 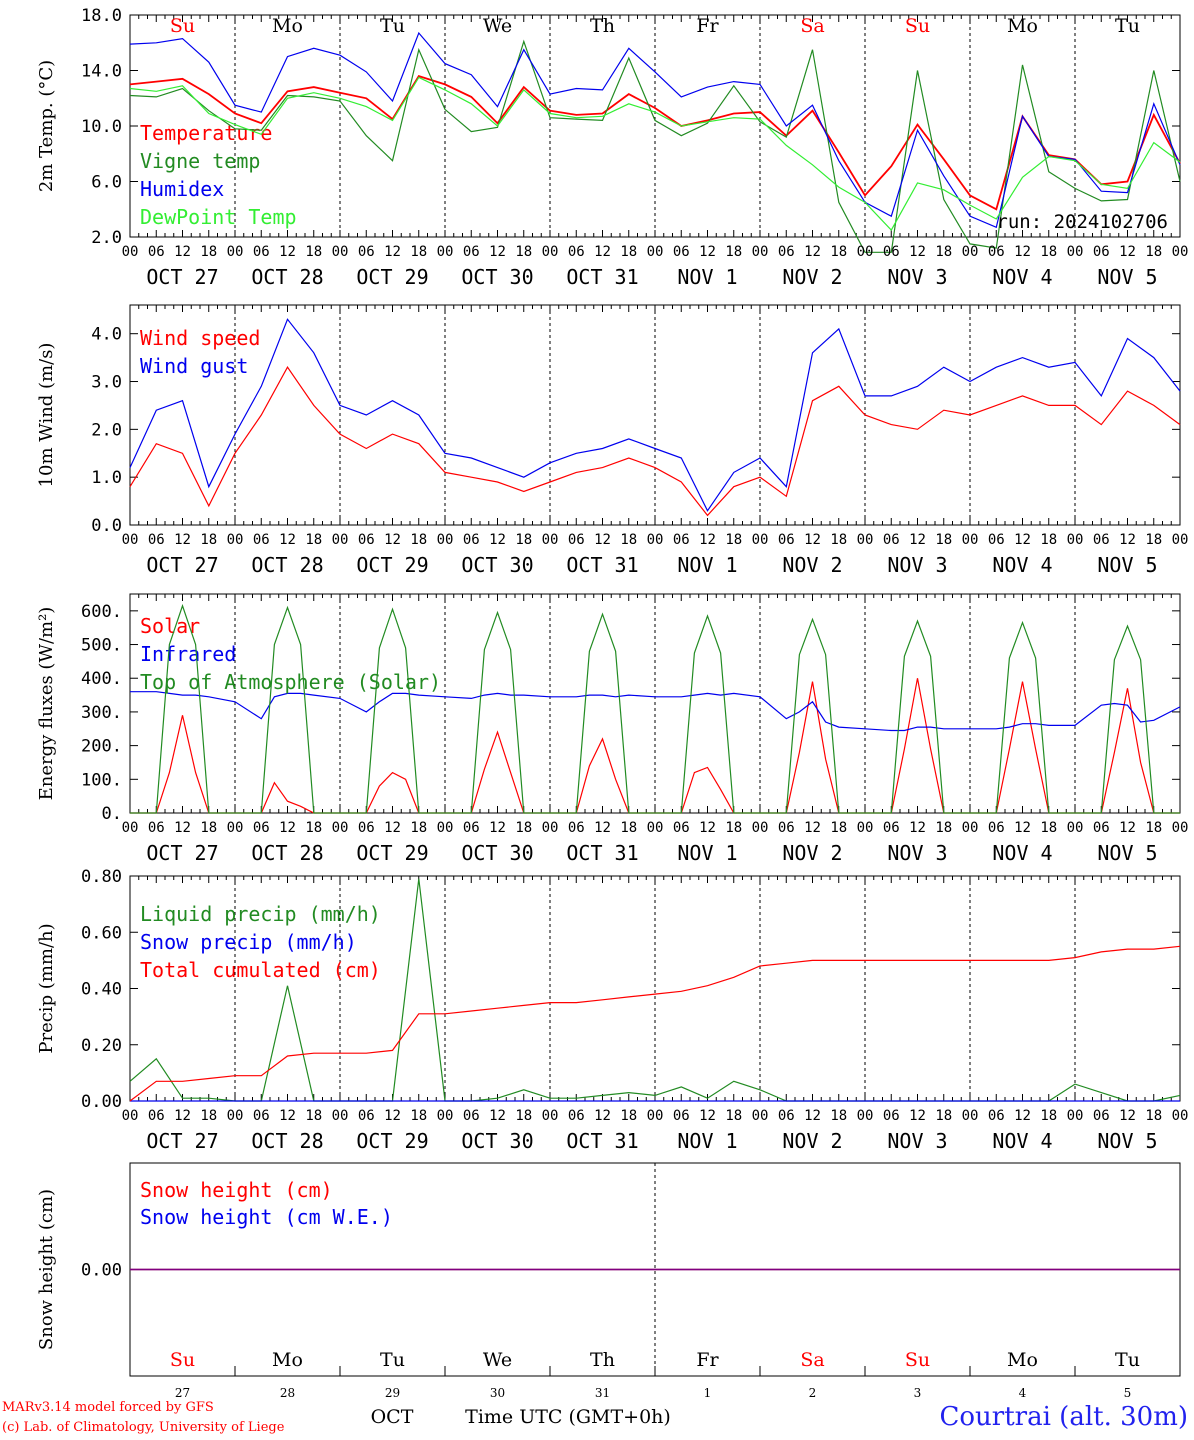 I want to click on day-number: 28, so click(x=287, y=1393).